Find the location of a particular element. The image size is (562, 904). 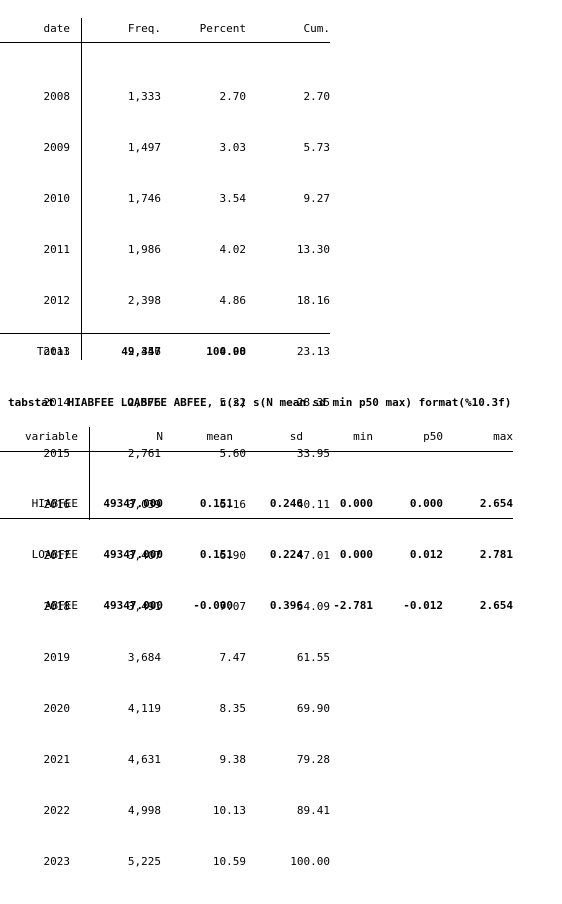

row-cum: 5.73 is located at coordinates (317, 147).